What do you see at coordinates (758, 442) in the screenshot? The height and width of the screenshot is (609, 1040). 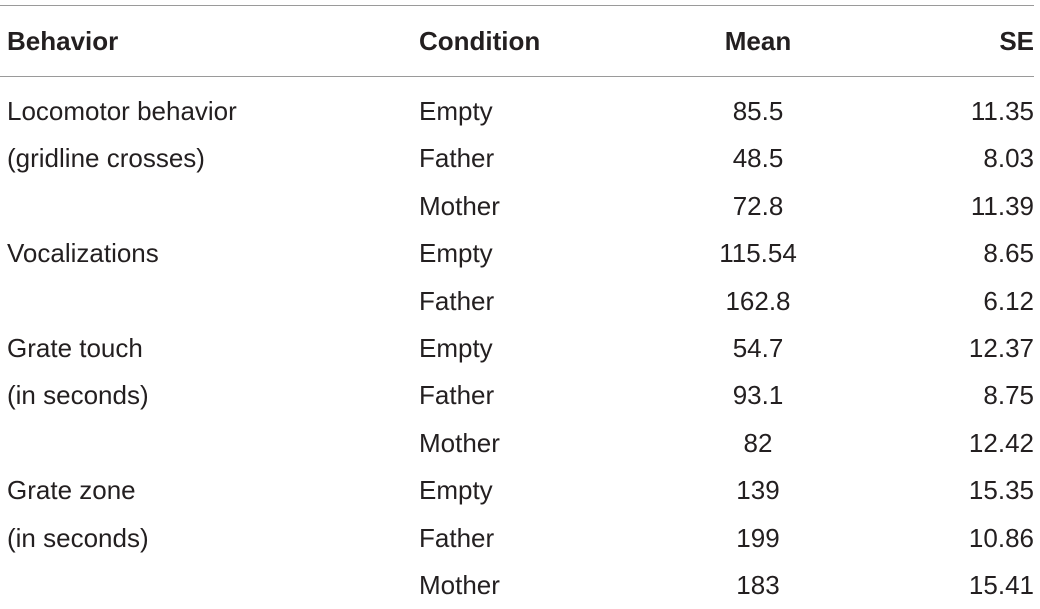 I see `cell-mean: 82` at bounding box center [758, 442].